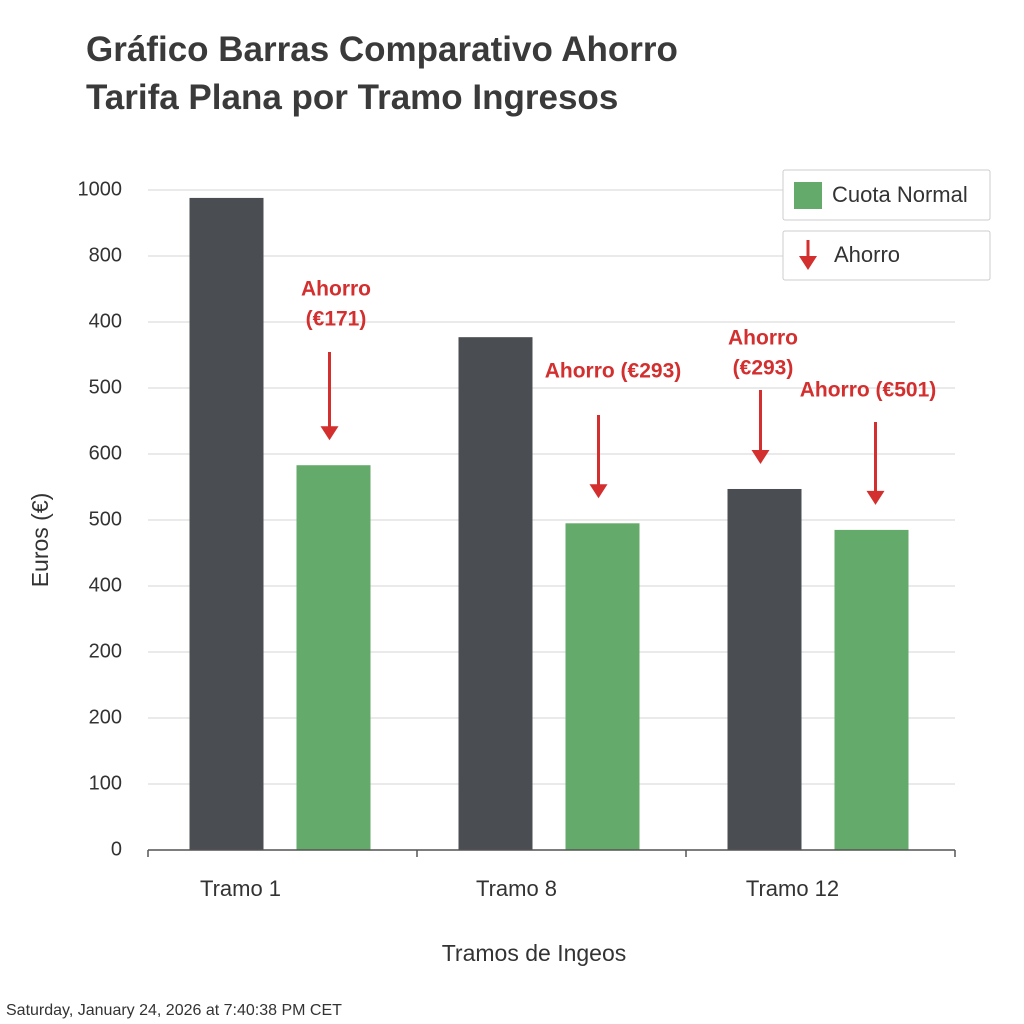 This screenshot has height=1024, width=1024. Describe the element at coordinates (900, 194) in the screenshot. I see `legend-label: Cuota Normal` at that location.